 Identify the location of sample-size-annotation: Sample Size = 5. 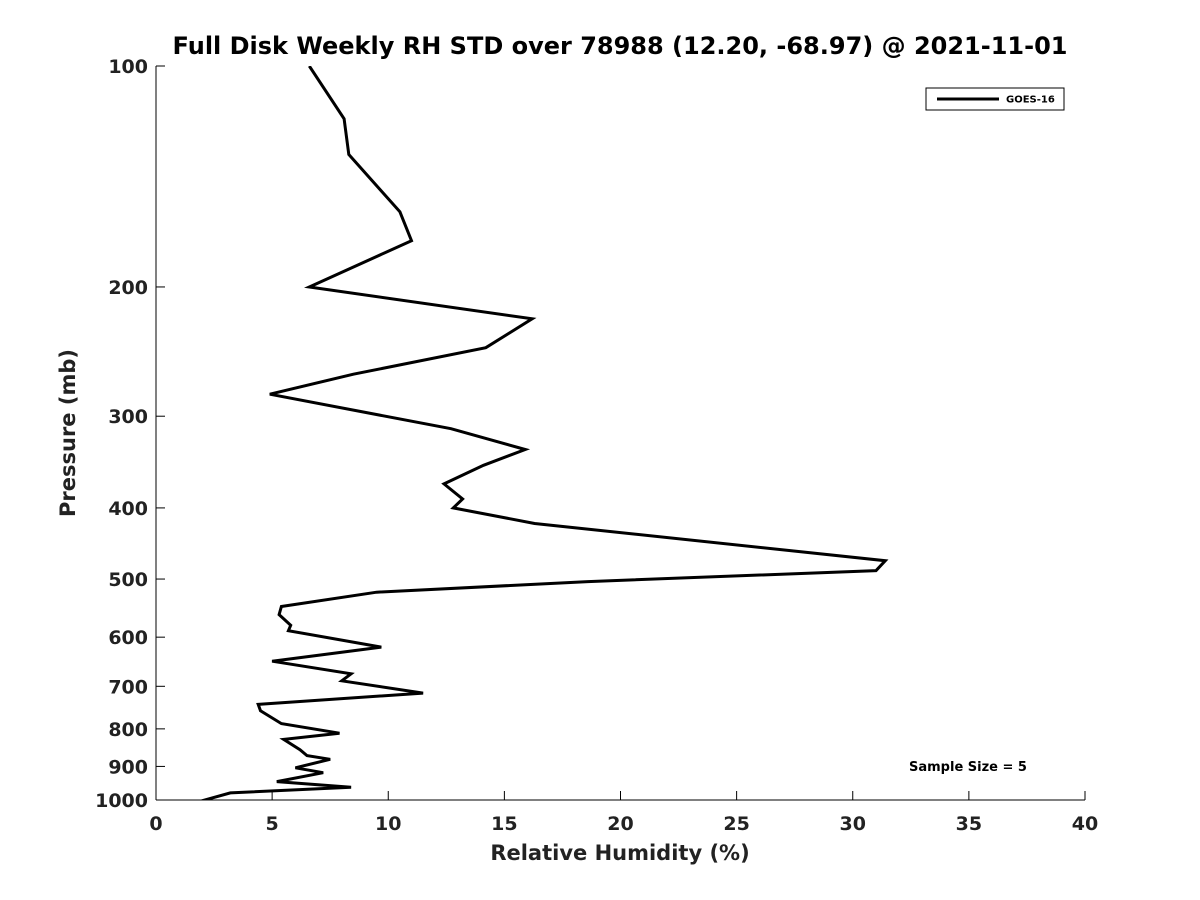
(968, 767).